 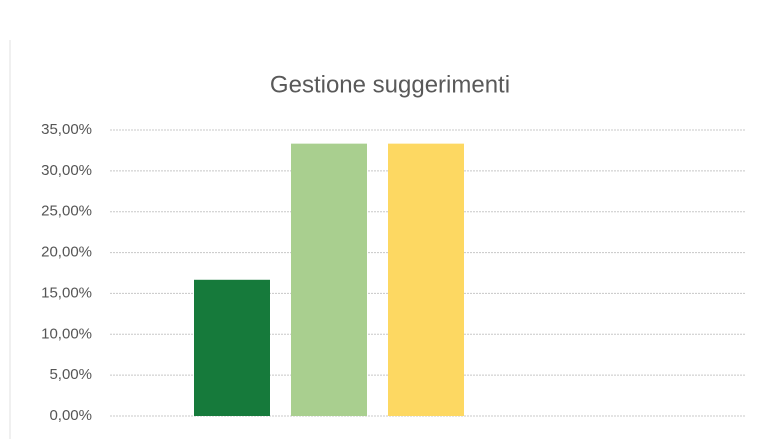 What do you see at coordinates (66, 292) in the screenshot?
I see `y-tick-label: 15,00%` at bounding box center [66, 292].